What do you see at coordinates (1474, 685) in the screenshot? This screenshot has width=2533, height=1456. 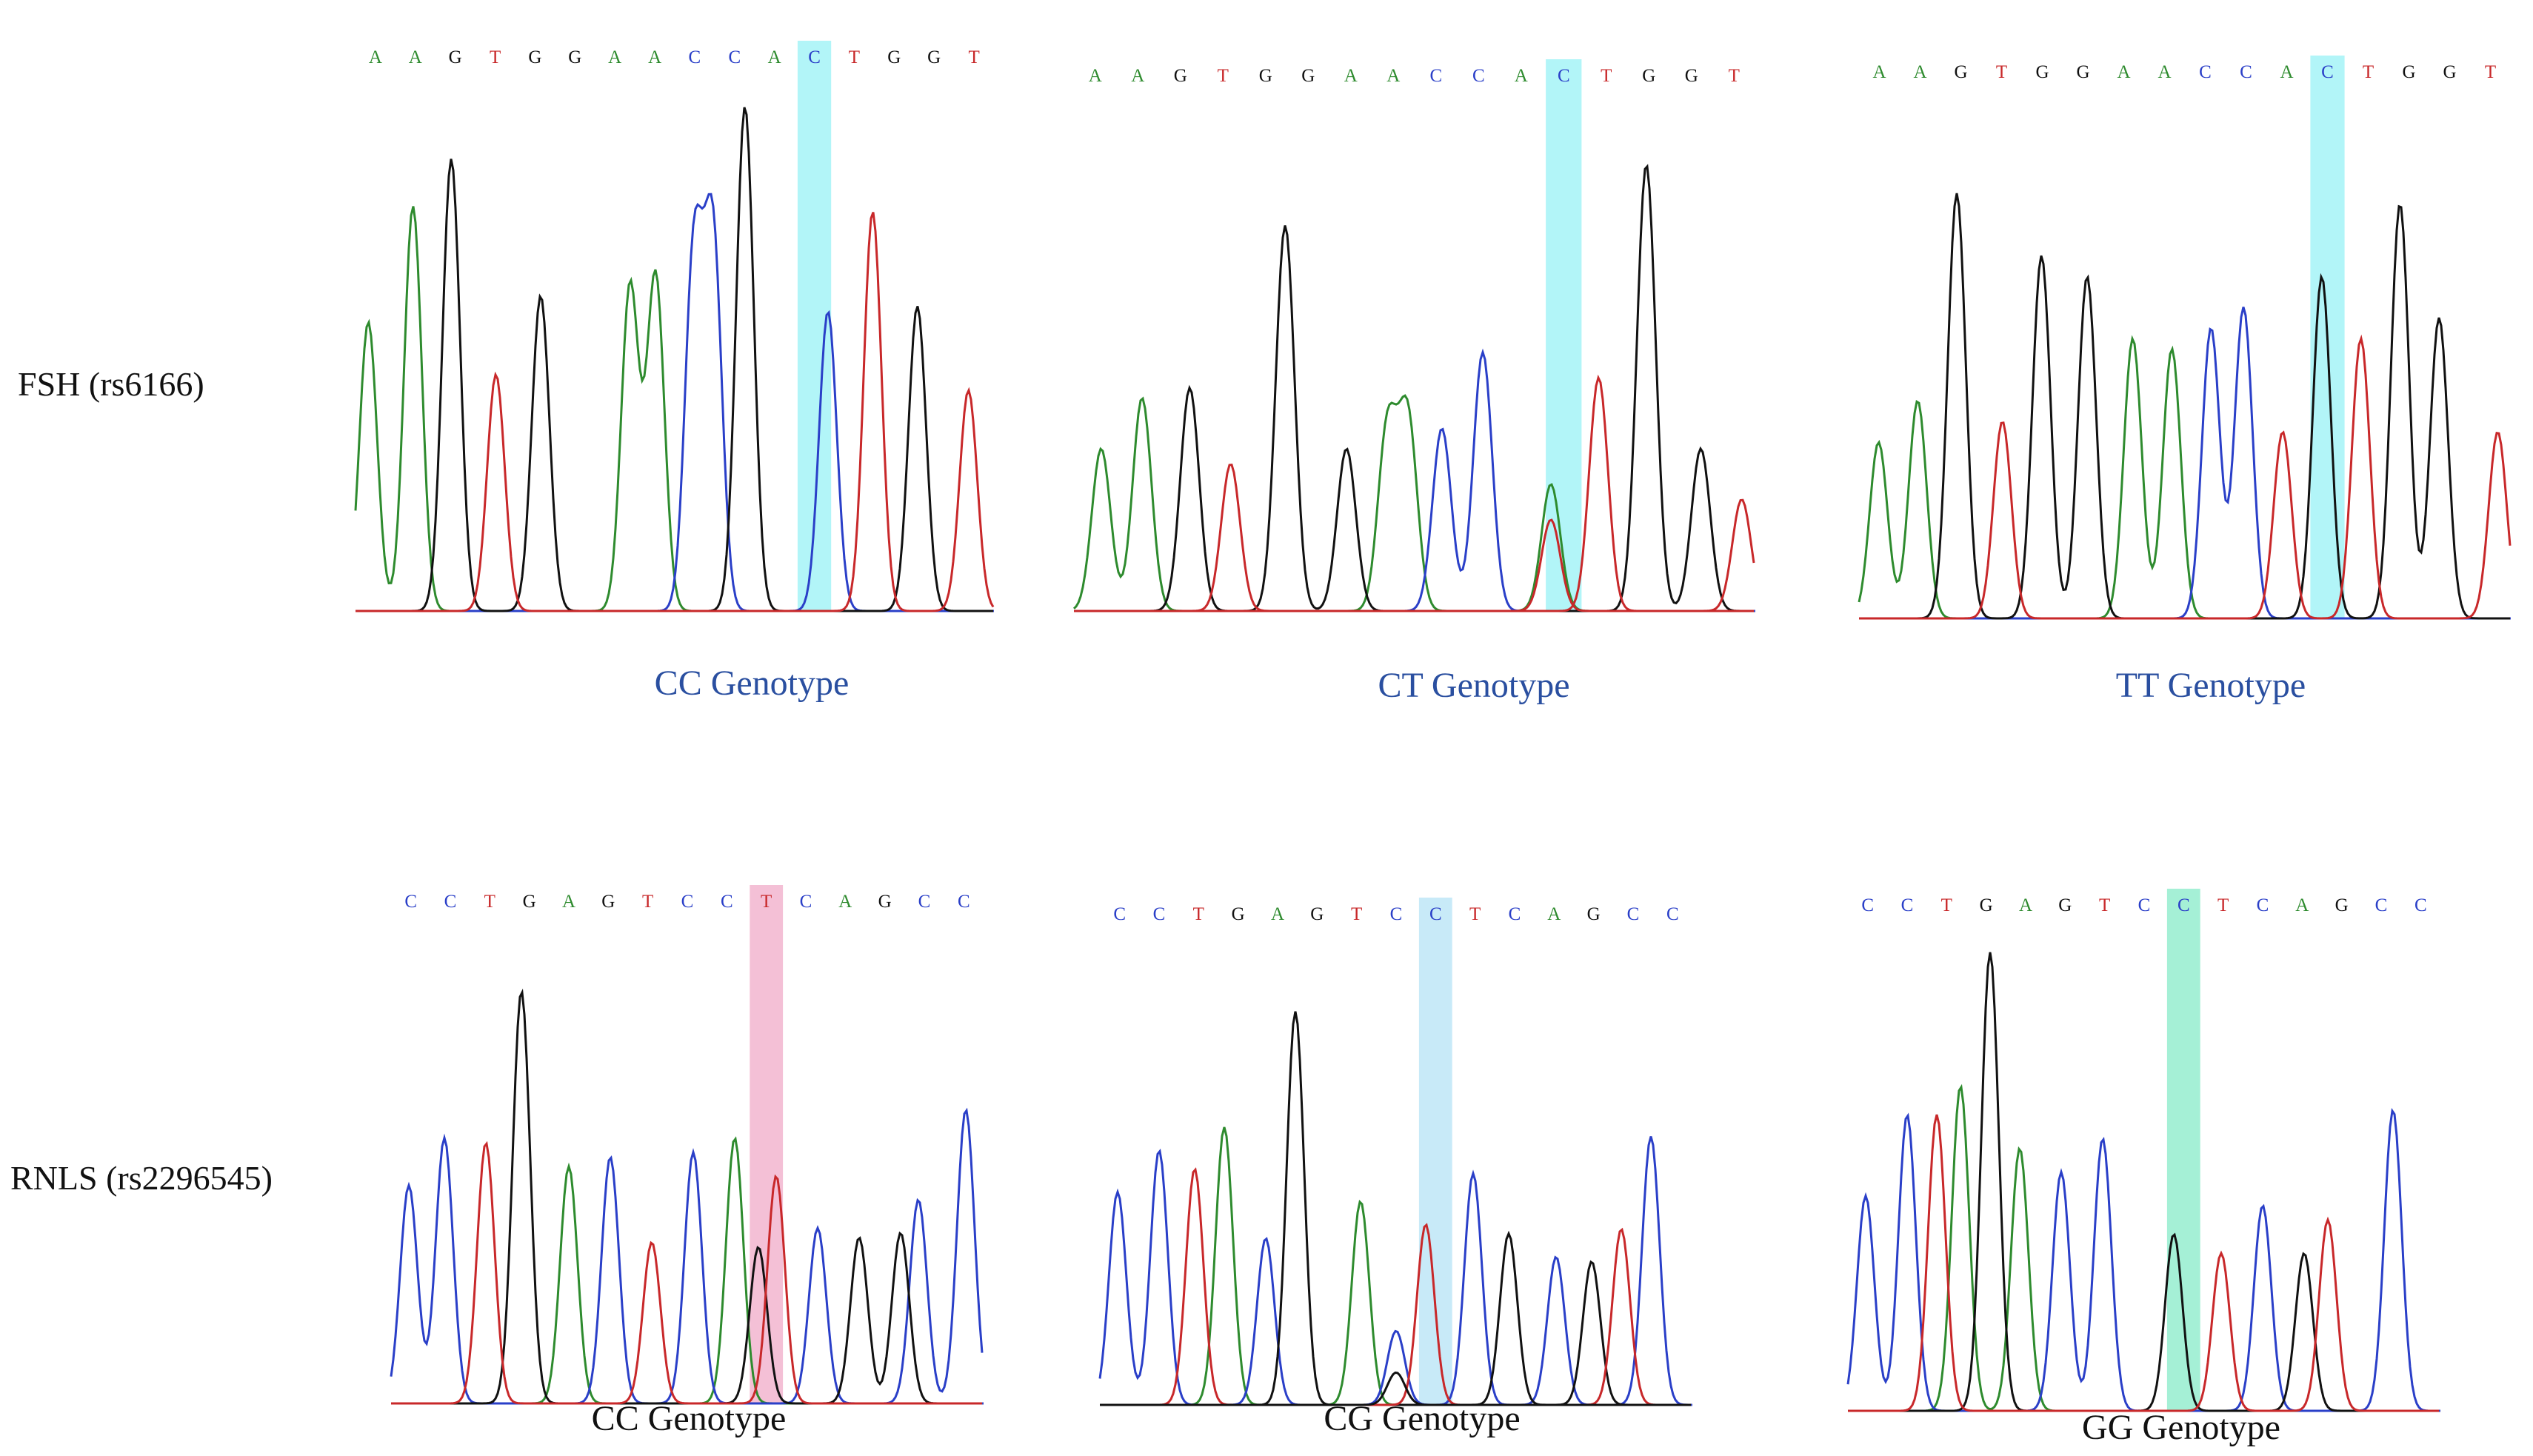 I see `caption-fsh-ct: CT Genotype` at bounding box center [1474, 685].